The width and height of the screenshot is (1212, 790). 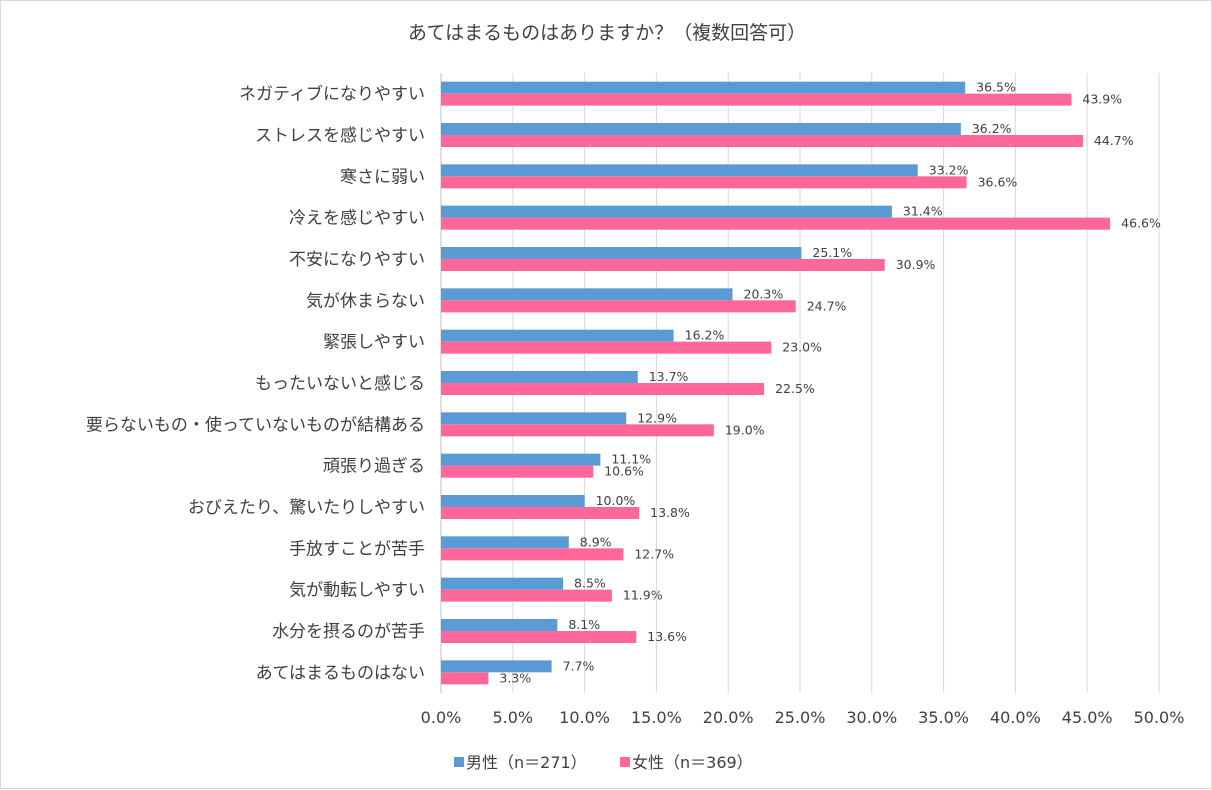 I want to click on category-label: 要らないもの・使っていないものが結構ある, so click(x=255, y=424).